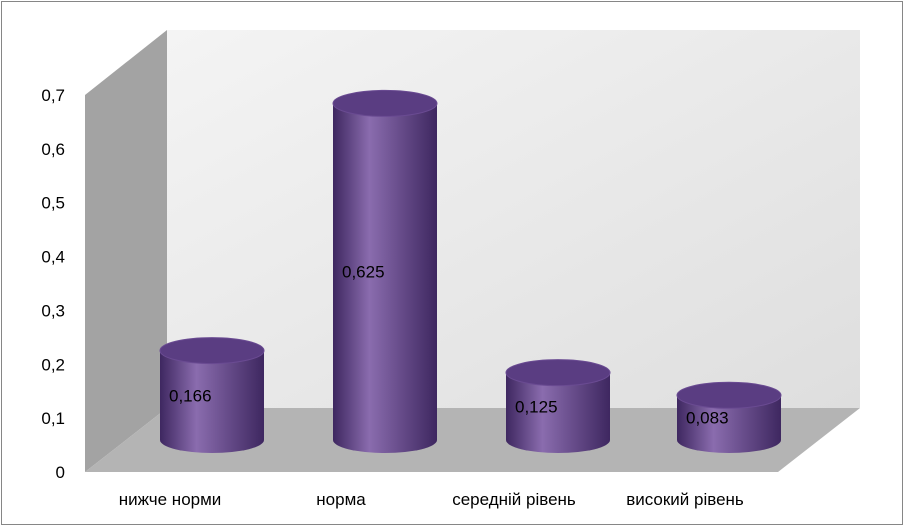 This screenshot has height=528, width=906. What do you see at coordinates (53, 149) in the screenshot?
I see `y-tick-label: 0,6` at bounding box center [53, 149].